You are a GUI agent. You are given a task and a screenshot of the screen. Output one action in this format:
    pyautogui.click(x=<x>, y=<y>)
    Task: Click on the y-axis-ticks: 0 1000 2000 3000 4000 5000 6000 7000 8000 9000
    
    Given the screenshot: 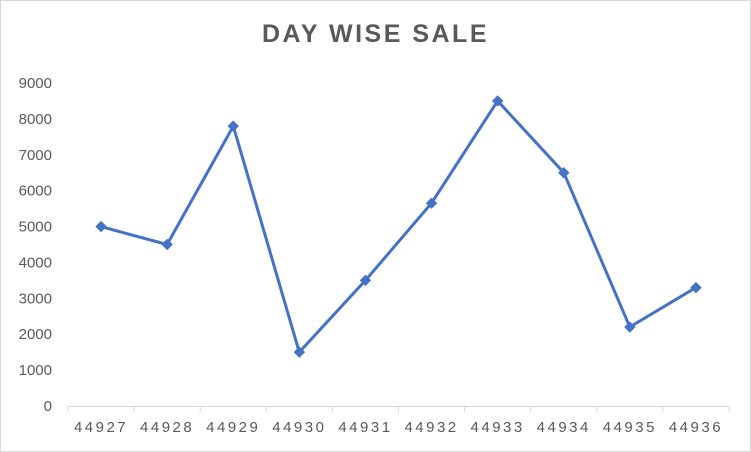 What is the action you would take?
    pyautogui.click(x=35, y=245)
    